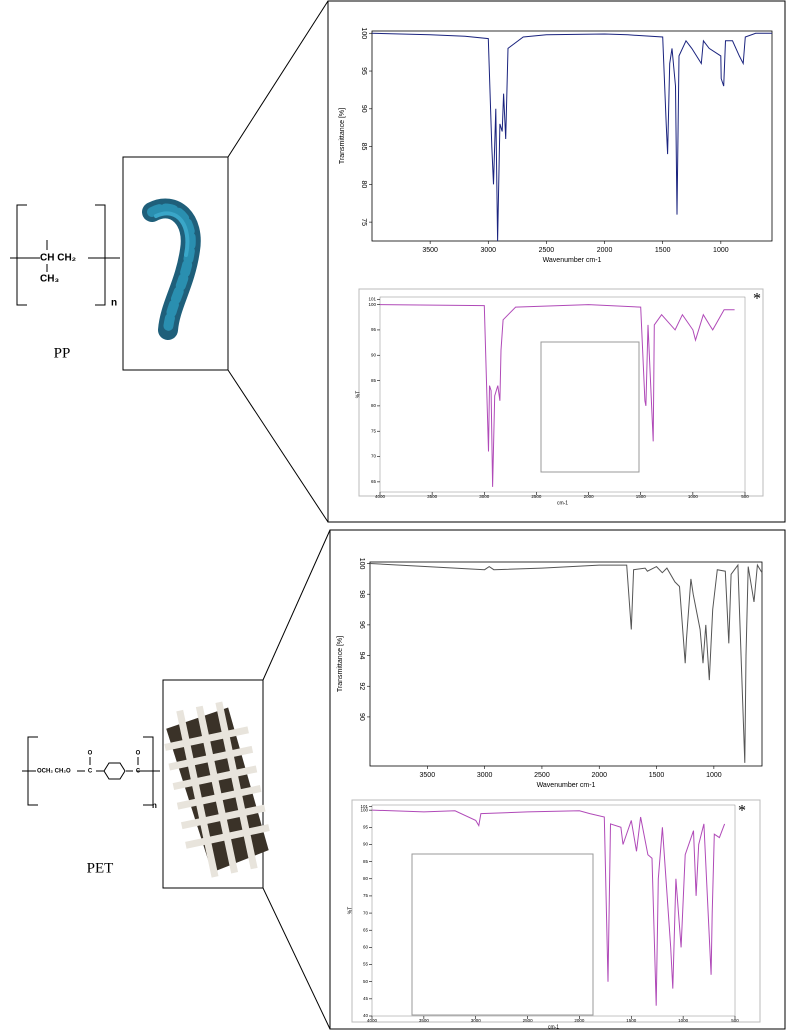  I want to click on pp-label: PP, so click(62, 353).